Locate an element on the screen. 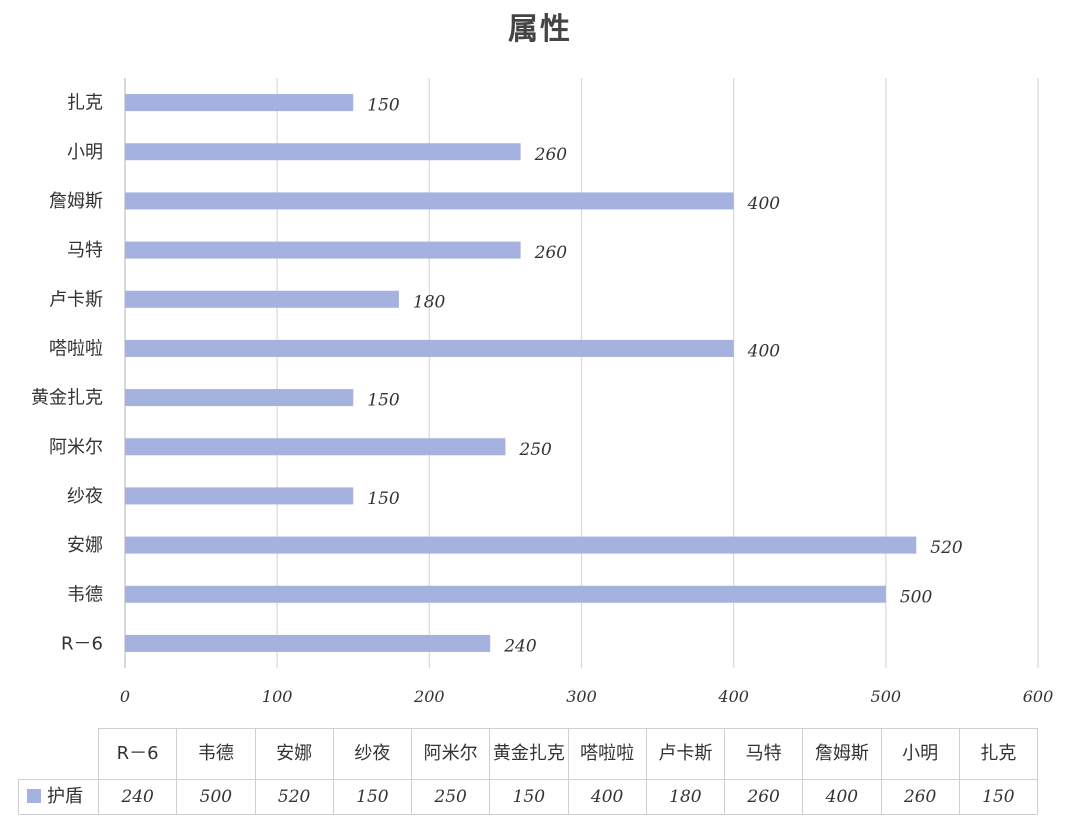 The image size is (1080, 826). y-category-label: R－6 is located at coordinates (82, 643).